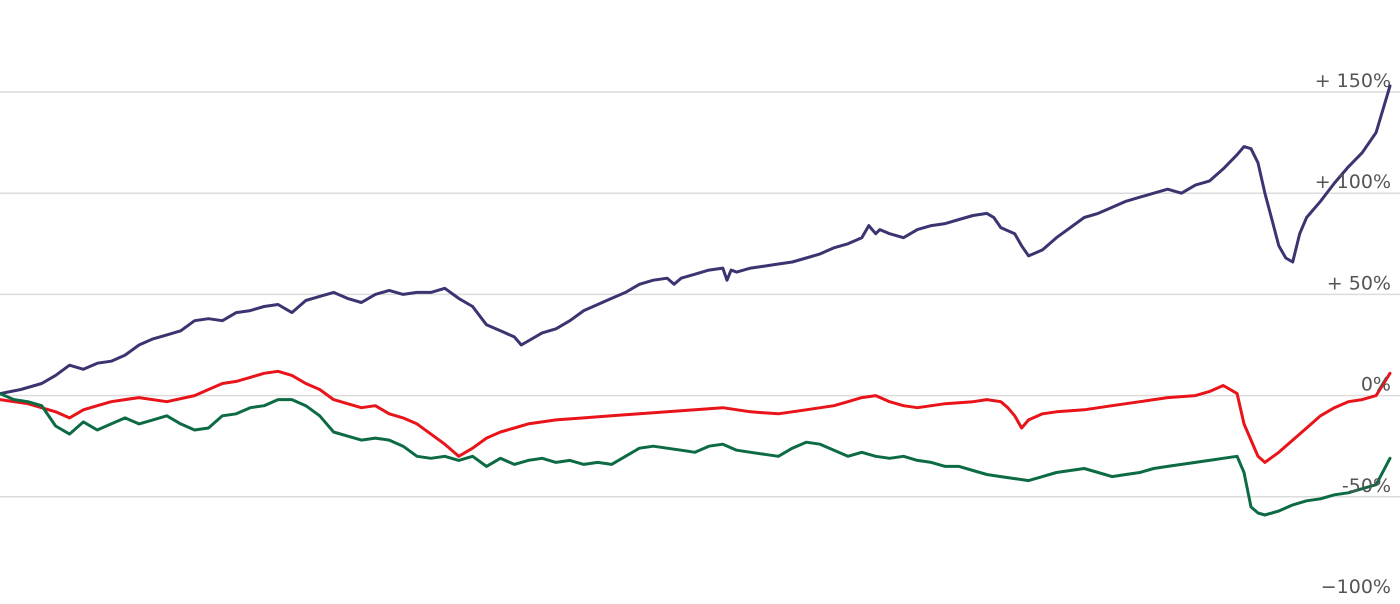 The width and height of the screenshot is (1400, 604). I want to click on y-tick-label: -50%, so click(1366, 486).